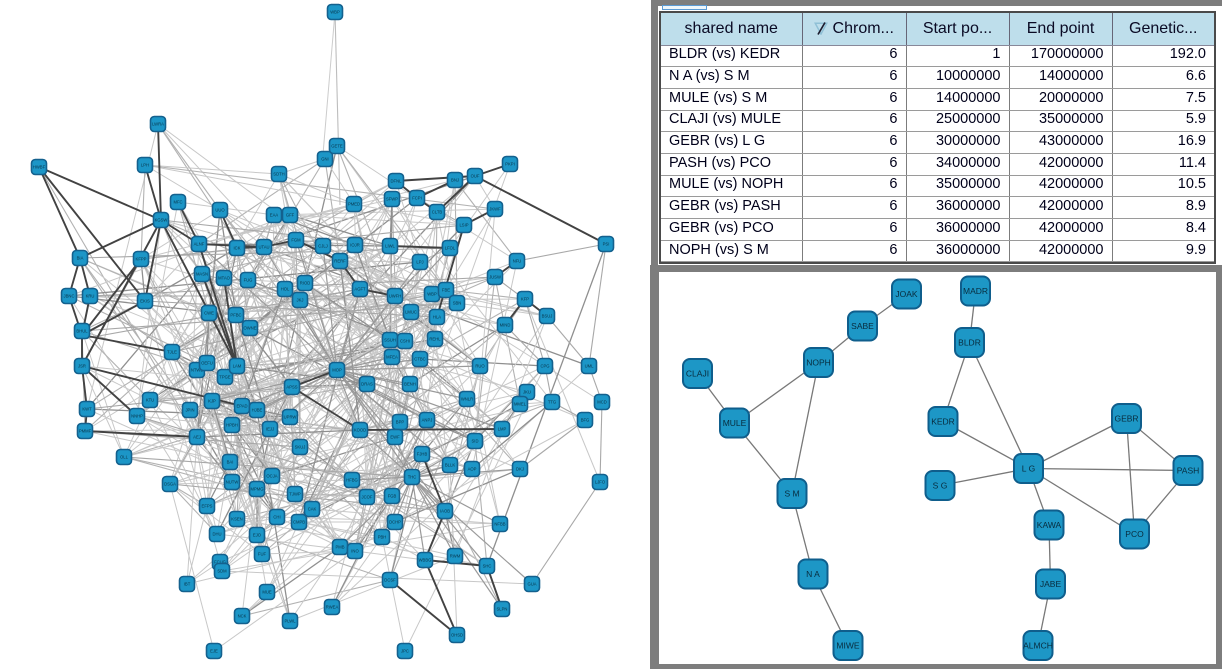 The width and height of the screenshot is (1222, 669). Describe the element at coordinates (267, 592) in the screenshot. I see `svg-text: MUE` at that location.